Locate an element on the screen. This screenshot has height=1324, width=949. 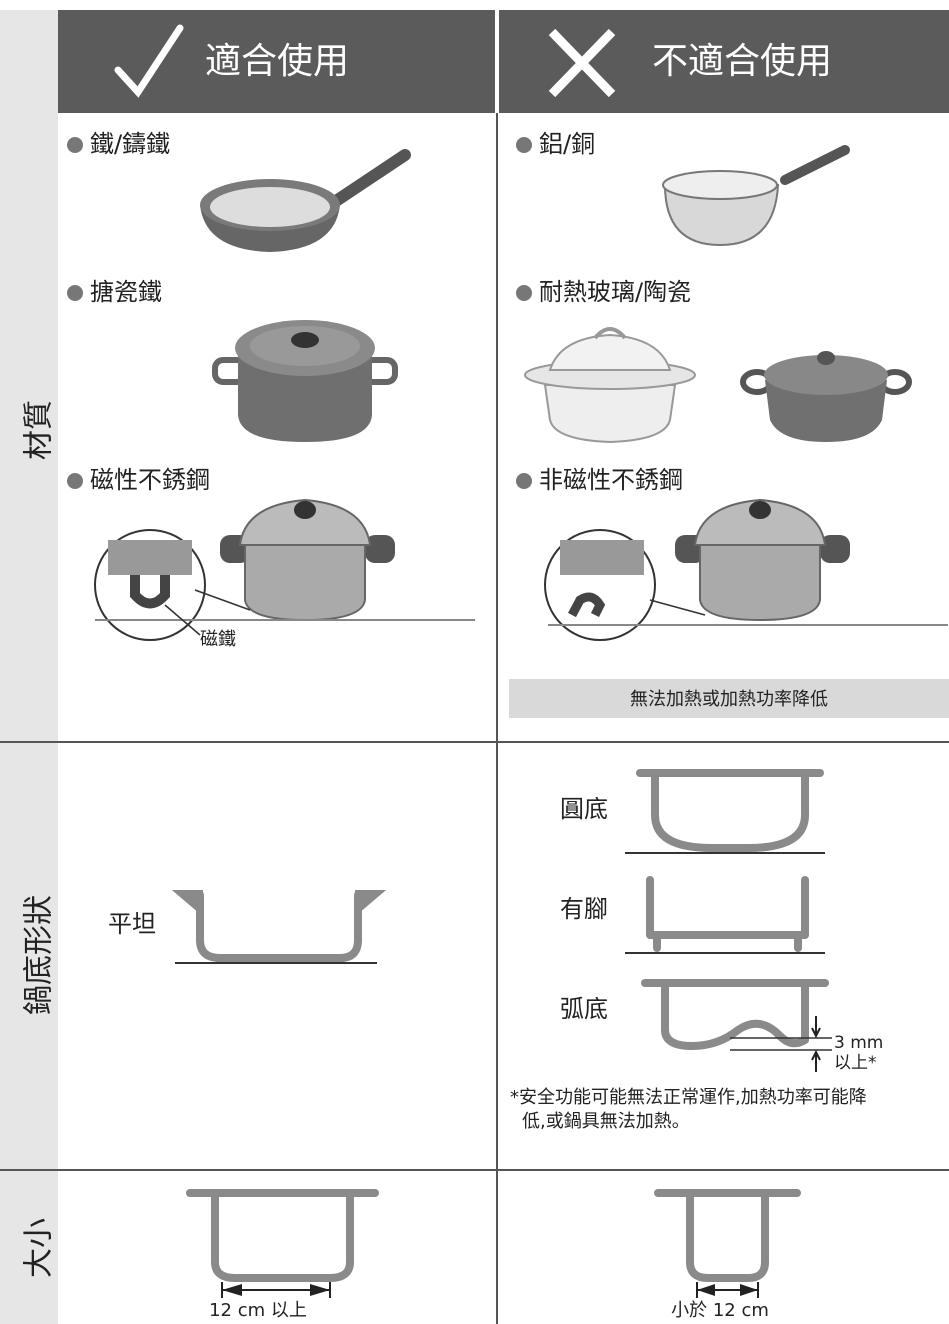
header-bar is located at coordinates (503, 61).